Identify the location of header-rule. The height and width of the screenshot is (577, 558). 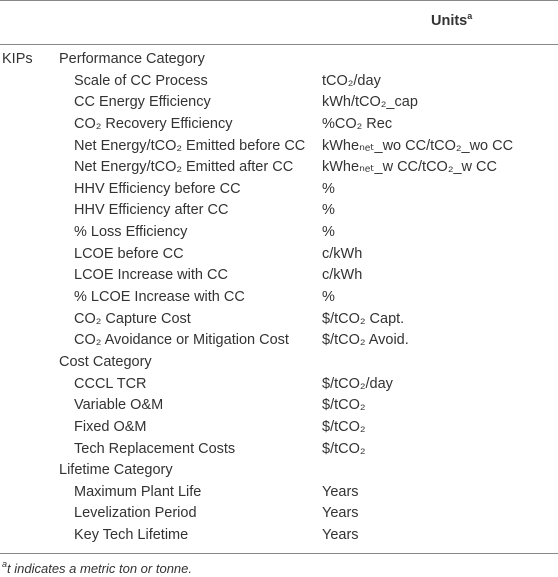
(279, 44).